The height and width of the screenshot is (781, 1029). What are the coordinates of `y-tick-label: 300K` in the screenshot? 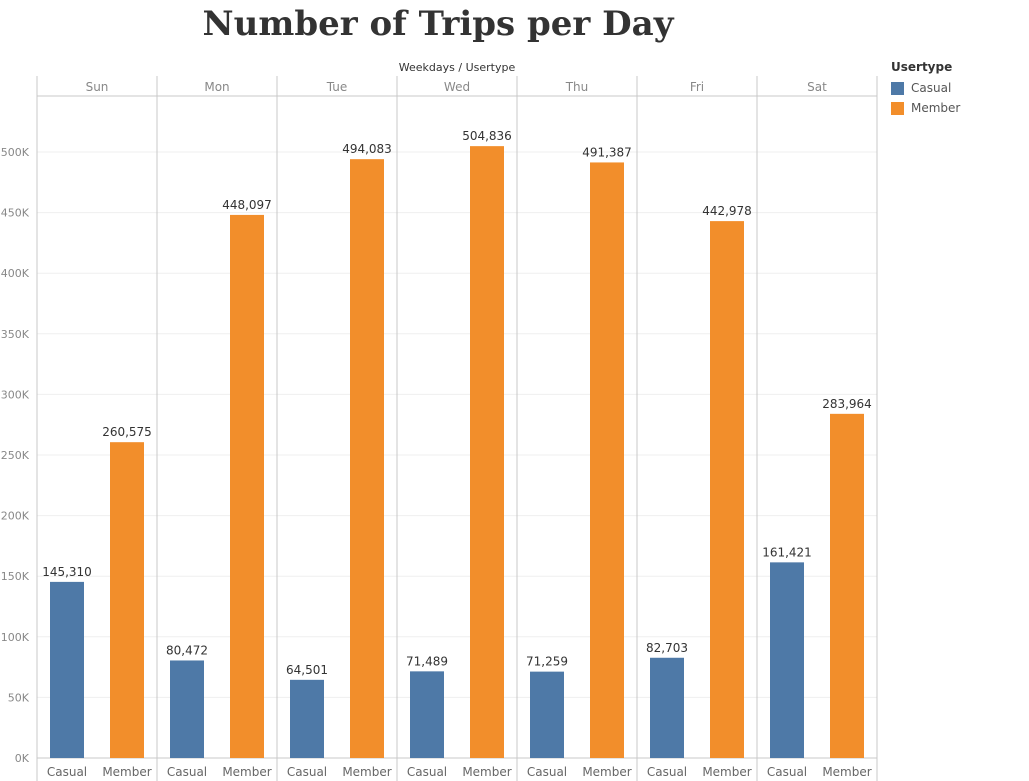 It's located at (15, 394).